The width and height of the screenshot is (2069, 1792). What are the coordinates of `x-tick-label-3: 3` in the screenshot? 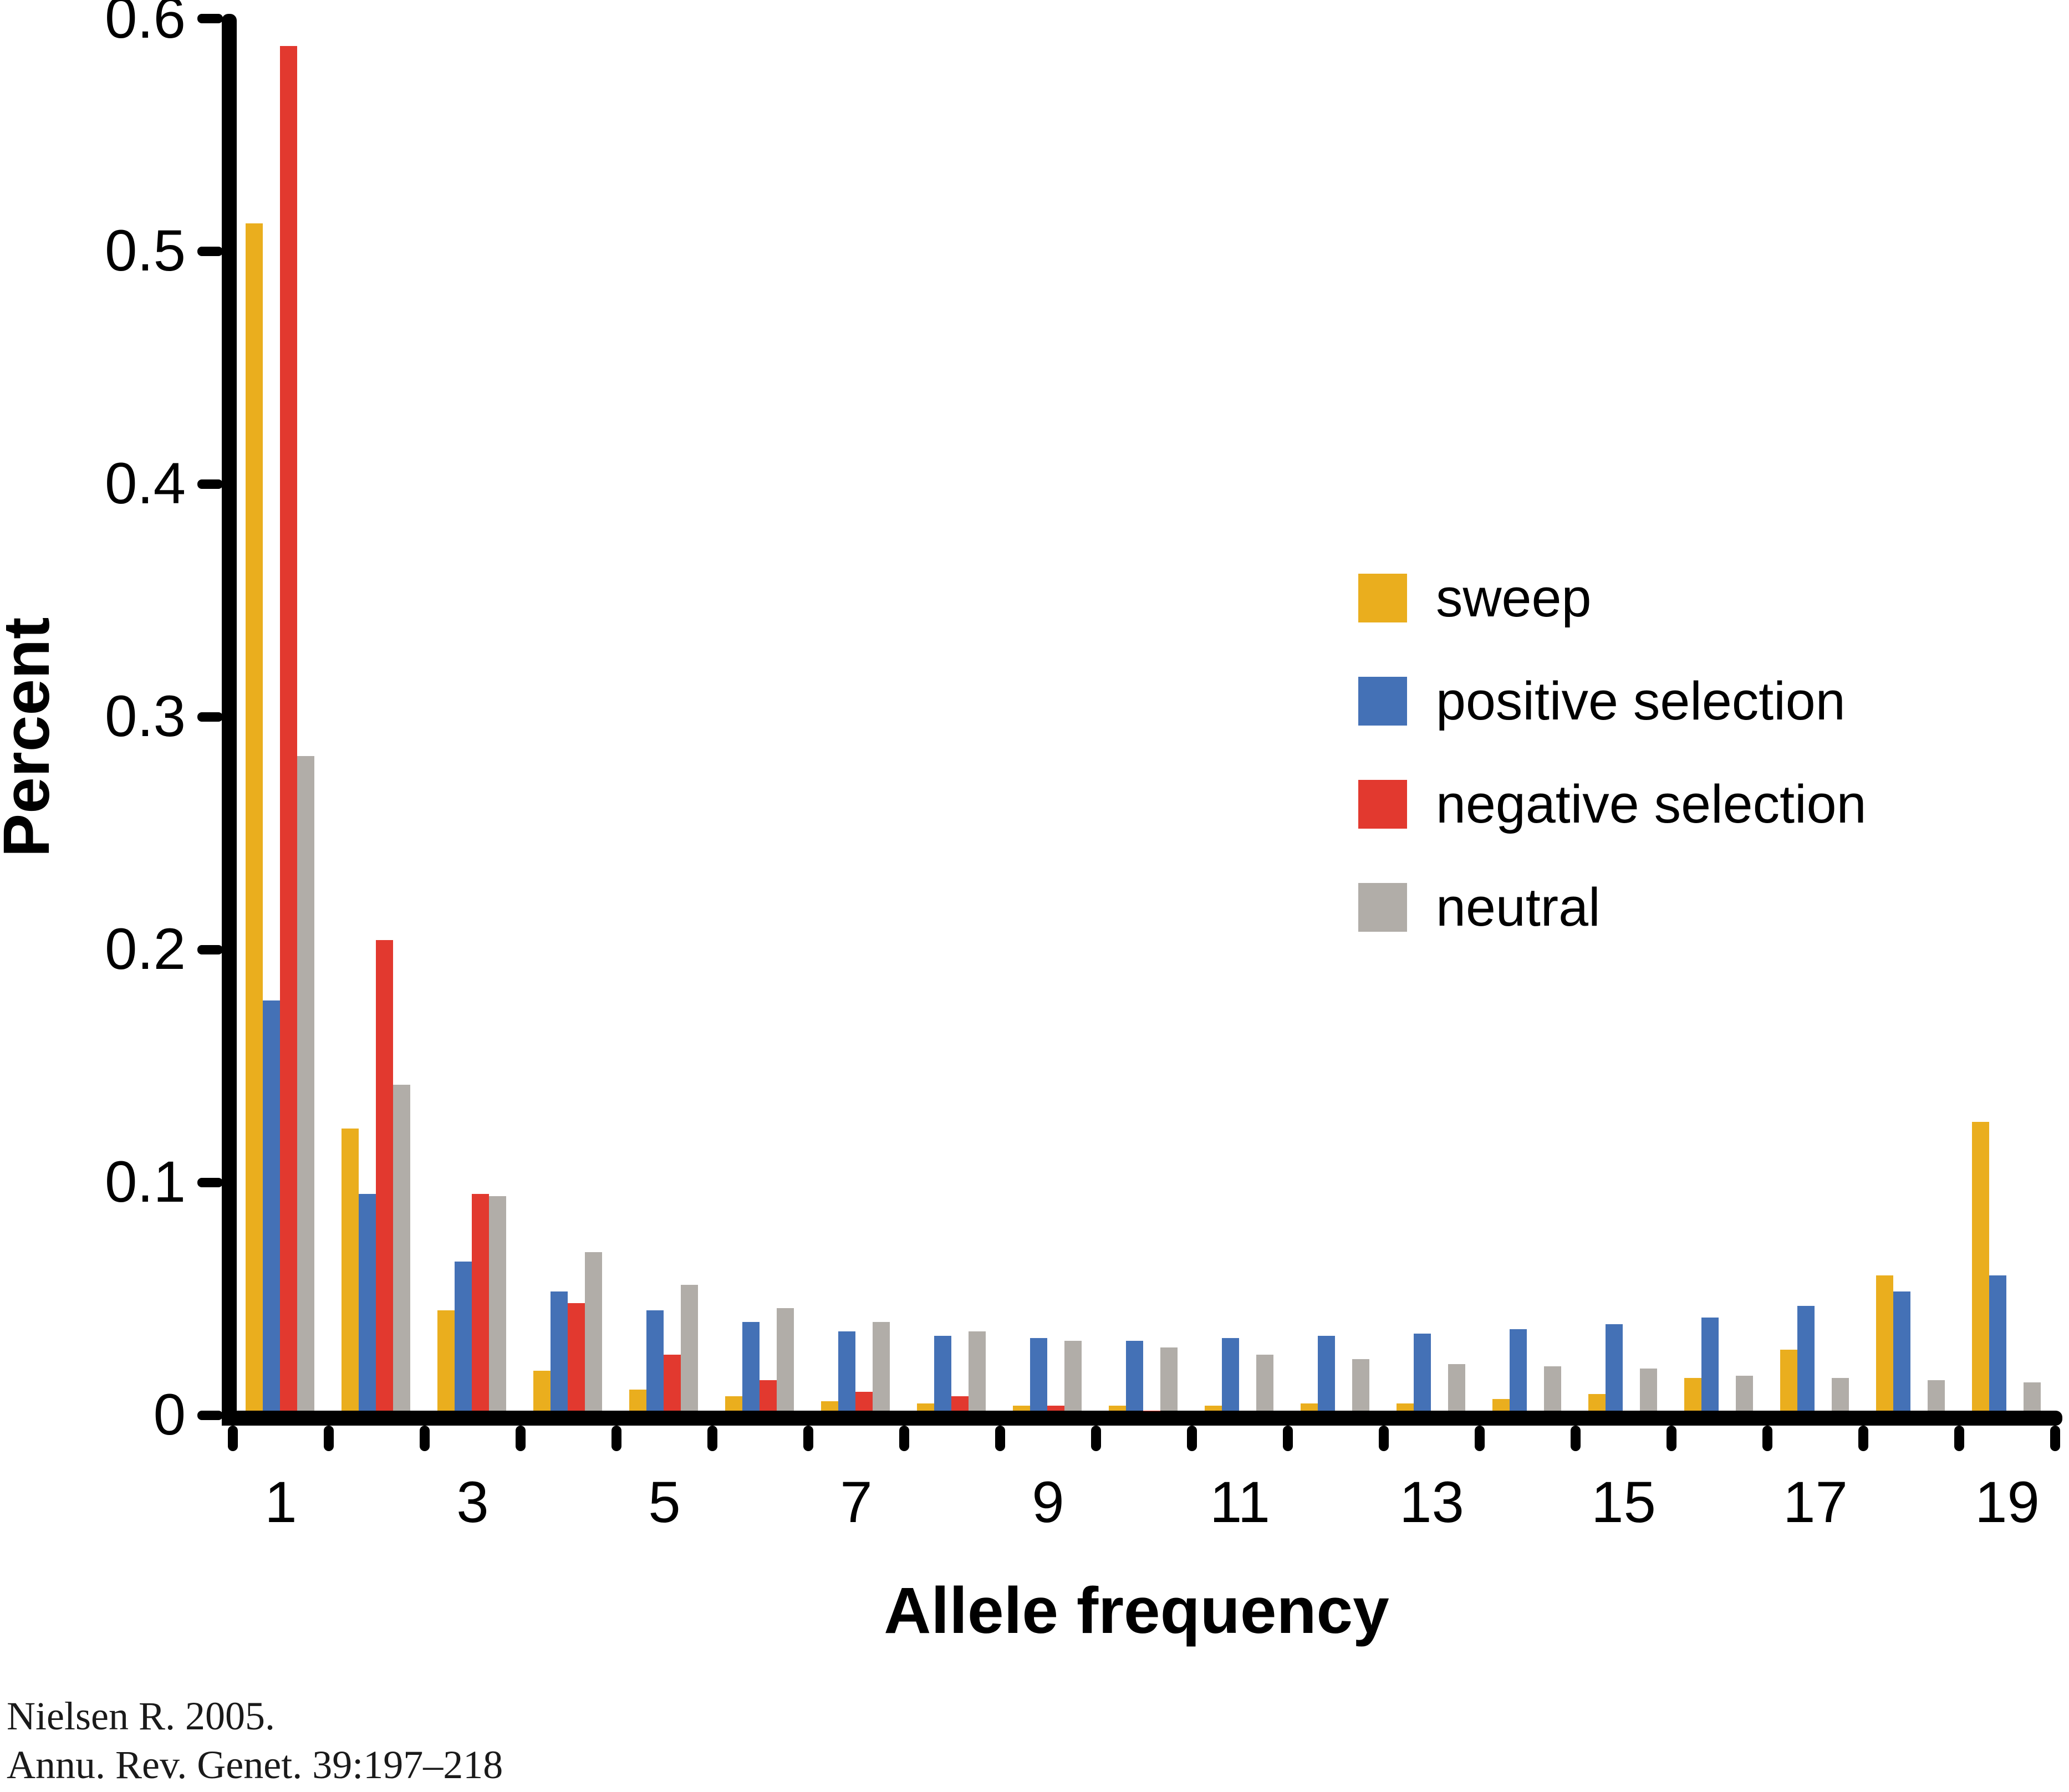 It's located at (472, 1502).